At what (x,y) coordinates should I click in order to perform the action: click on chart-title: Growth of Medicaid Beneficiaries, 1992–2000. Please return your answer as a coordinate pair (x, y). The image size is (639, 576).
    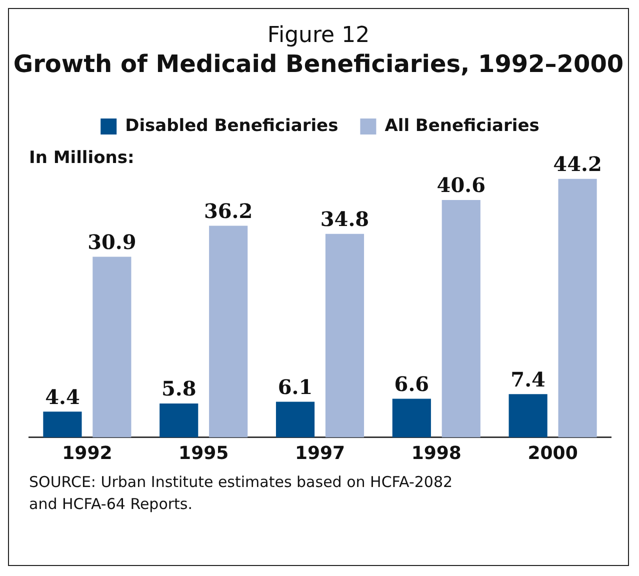
    Looking at the image, I should click on (318, 64).